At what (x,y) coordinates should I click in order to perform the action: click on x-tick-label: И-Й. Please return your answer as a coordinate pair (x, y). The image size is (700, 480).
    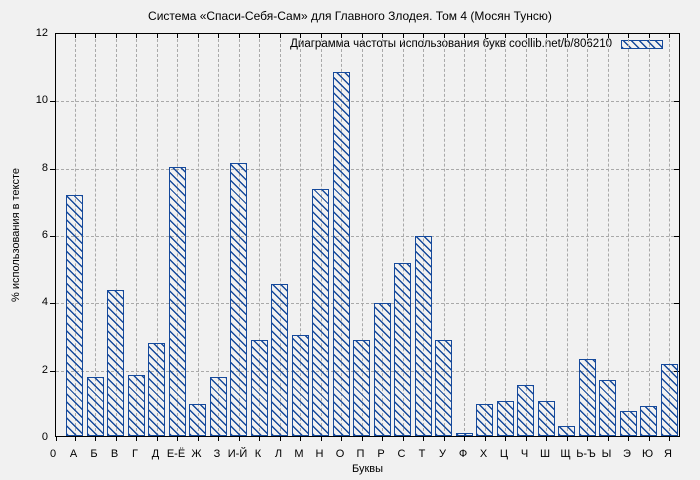
    Looking at the image, I should click on (237, 454).